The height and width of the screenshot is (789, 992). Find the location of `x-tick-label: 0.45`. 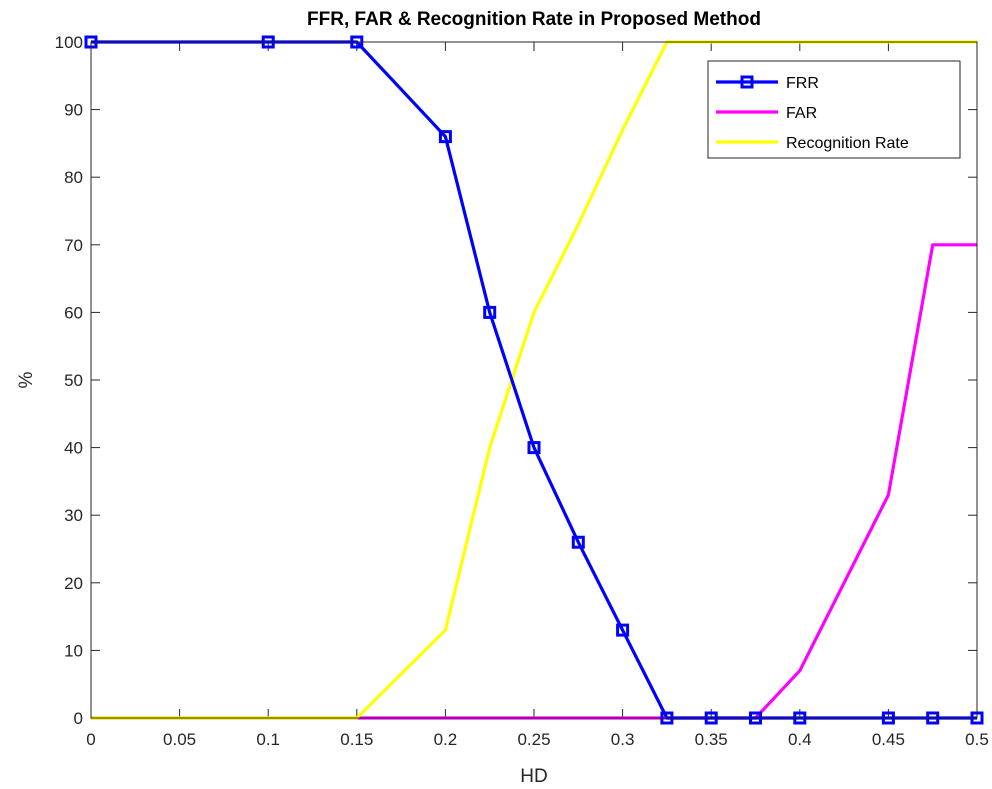

x-tick-label: 0.45 is located at coordinates (888, 739).